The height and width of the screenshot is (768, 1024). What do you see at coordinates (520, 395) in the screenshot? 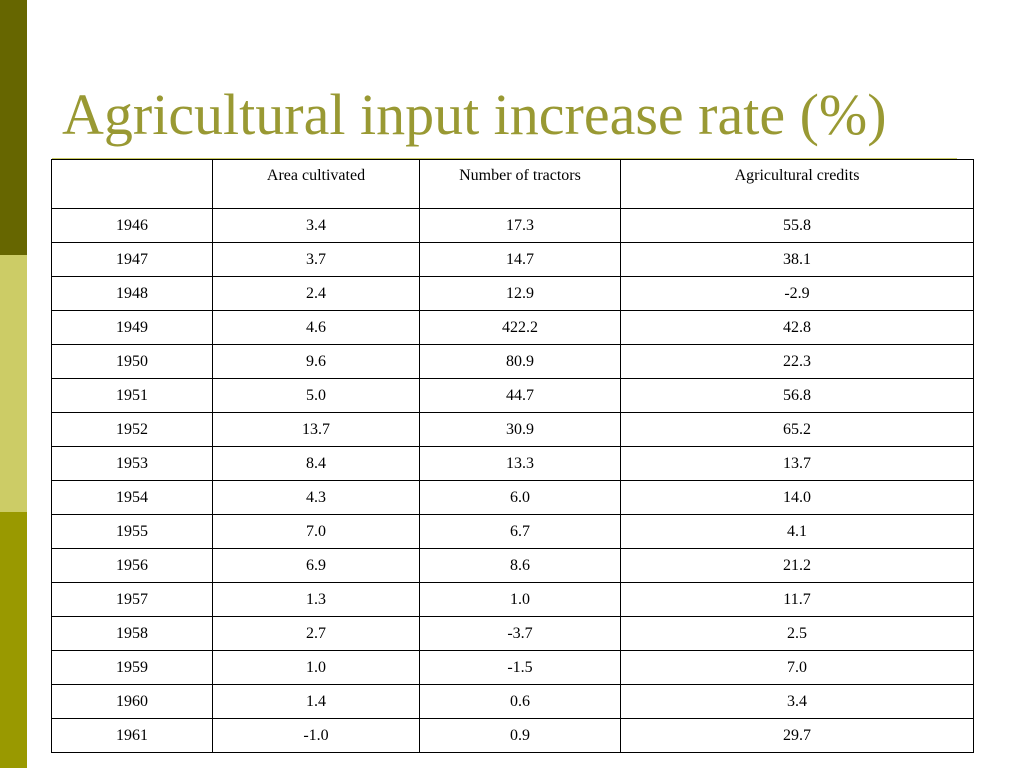
I see `tractors-cell: 44.7` at bounding box center [520, 395].